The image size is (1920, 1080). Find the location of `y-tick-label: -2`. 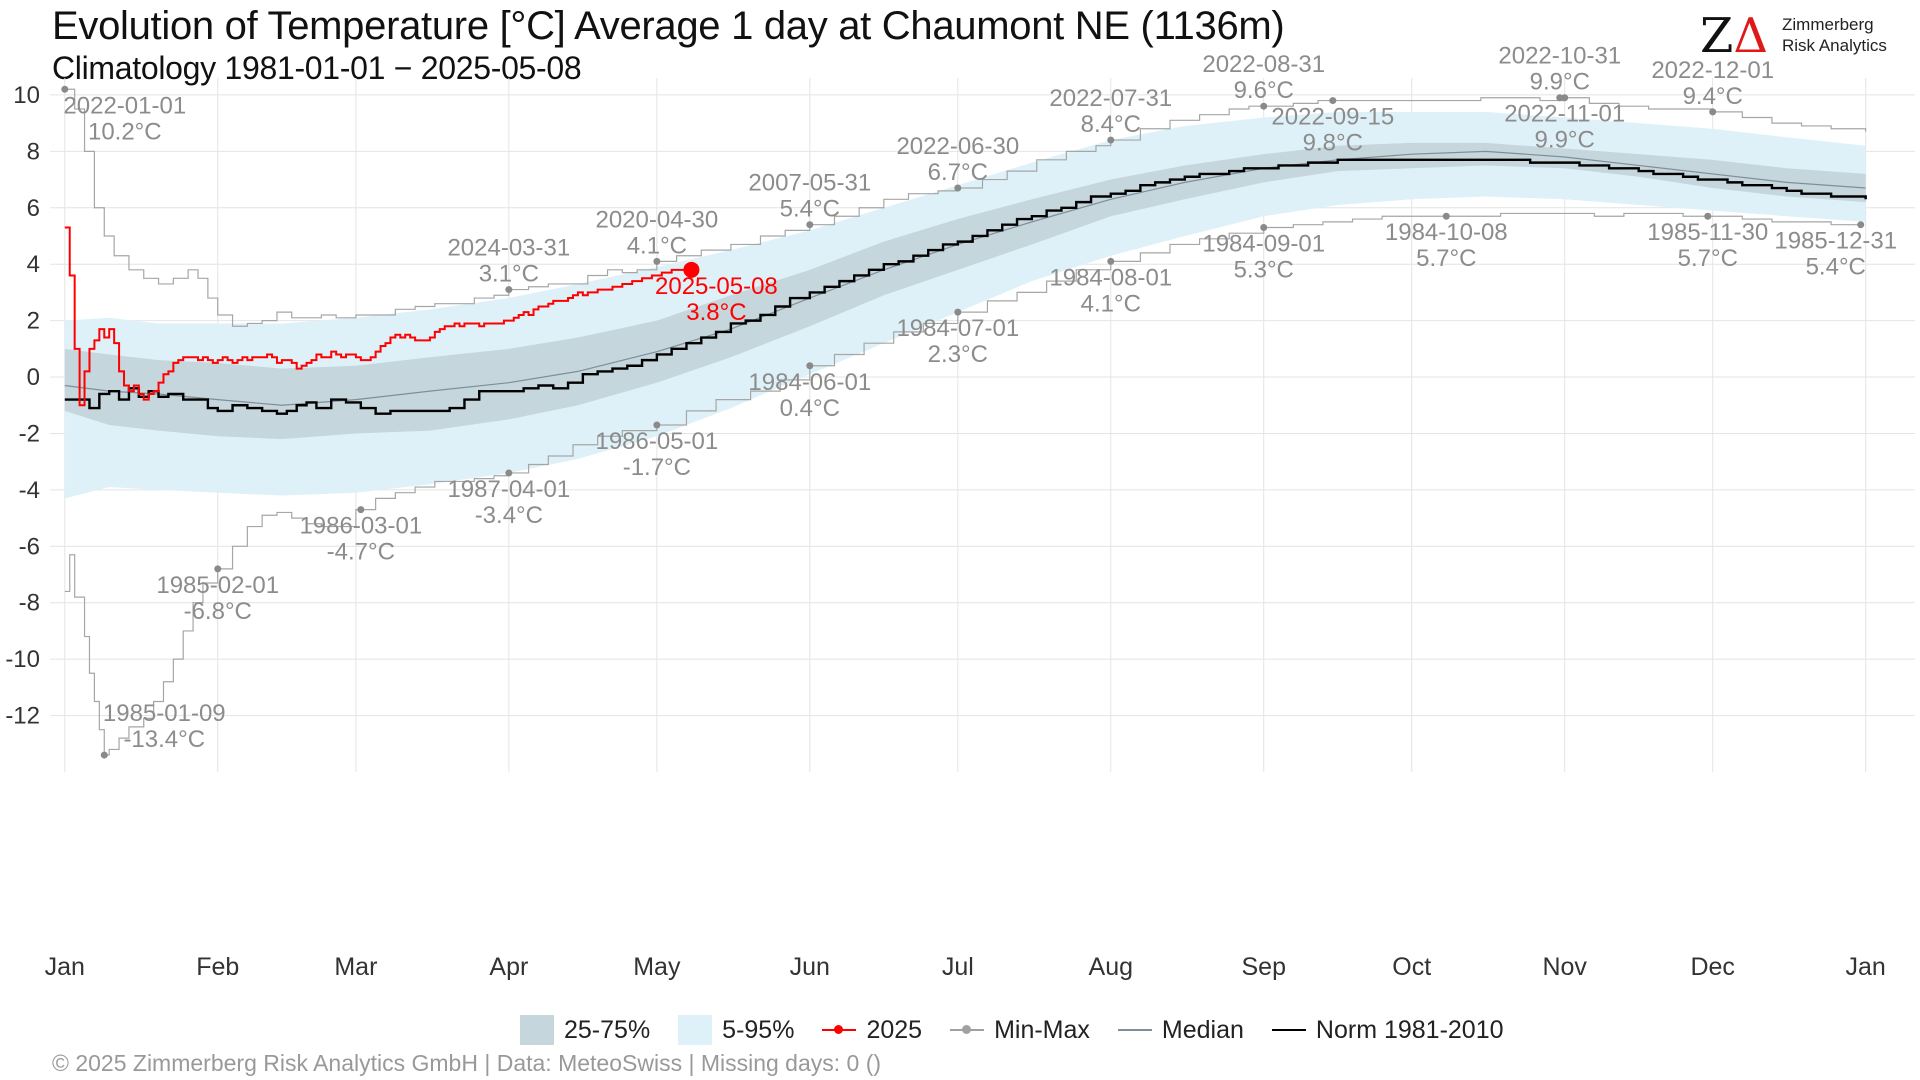

y-tick-label: -2 is located at coordinates (29, 433).